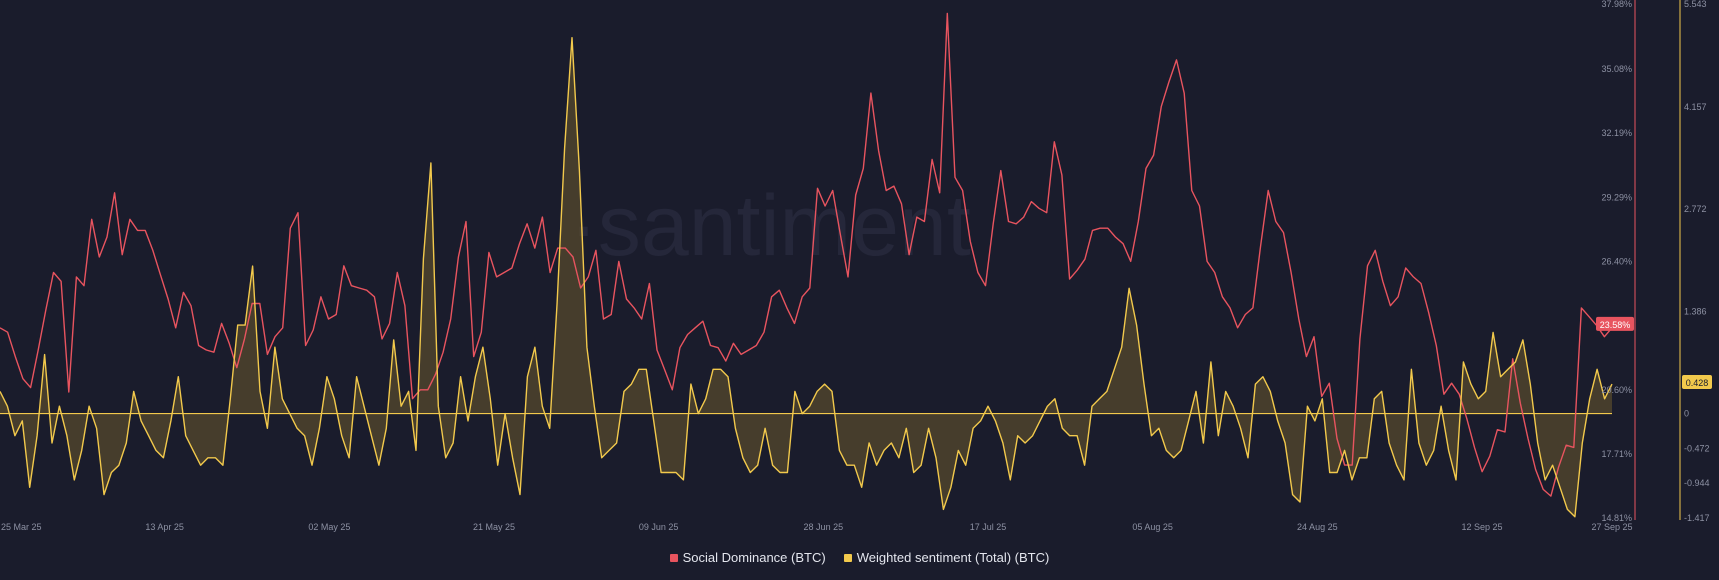 The height and width of the screenshot is (580, 1719). What do you see at coordinates (1317, 527) in the screenshot?
I see `x-tick-label: 24 Aug 25` at bounding box center [1317, 527].